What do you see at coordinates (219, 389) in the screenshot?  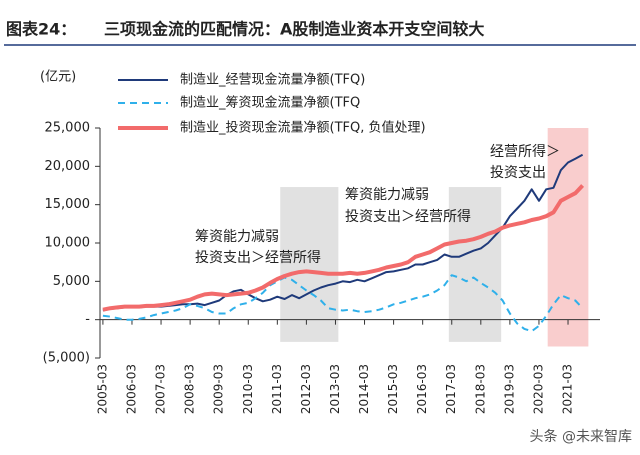 I see `x-tick-label: 2009-03` at bounding box center [219, 389].